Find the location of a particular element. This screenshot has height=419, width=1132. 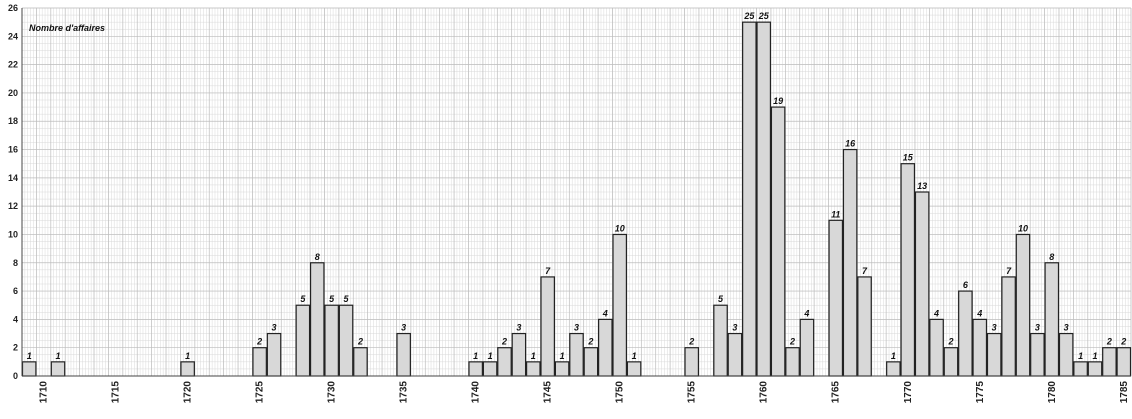

x-tick-label: 1775 is located at coordinates (980, 392).